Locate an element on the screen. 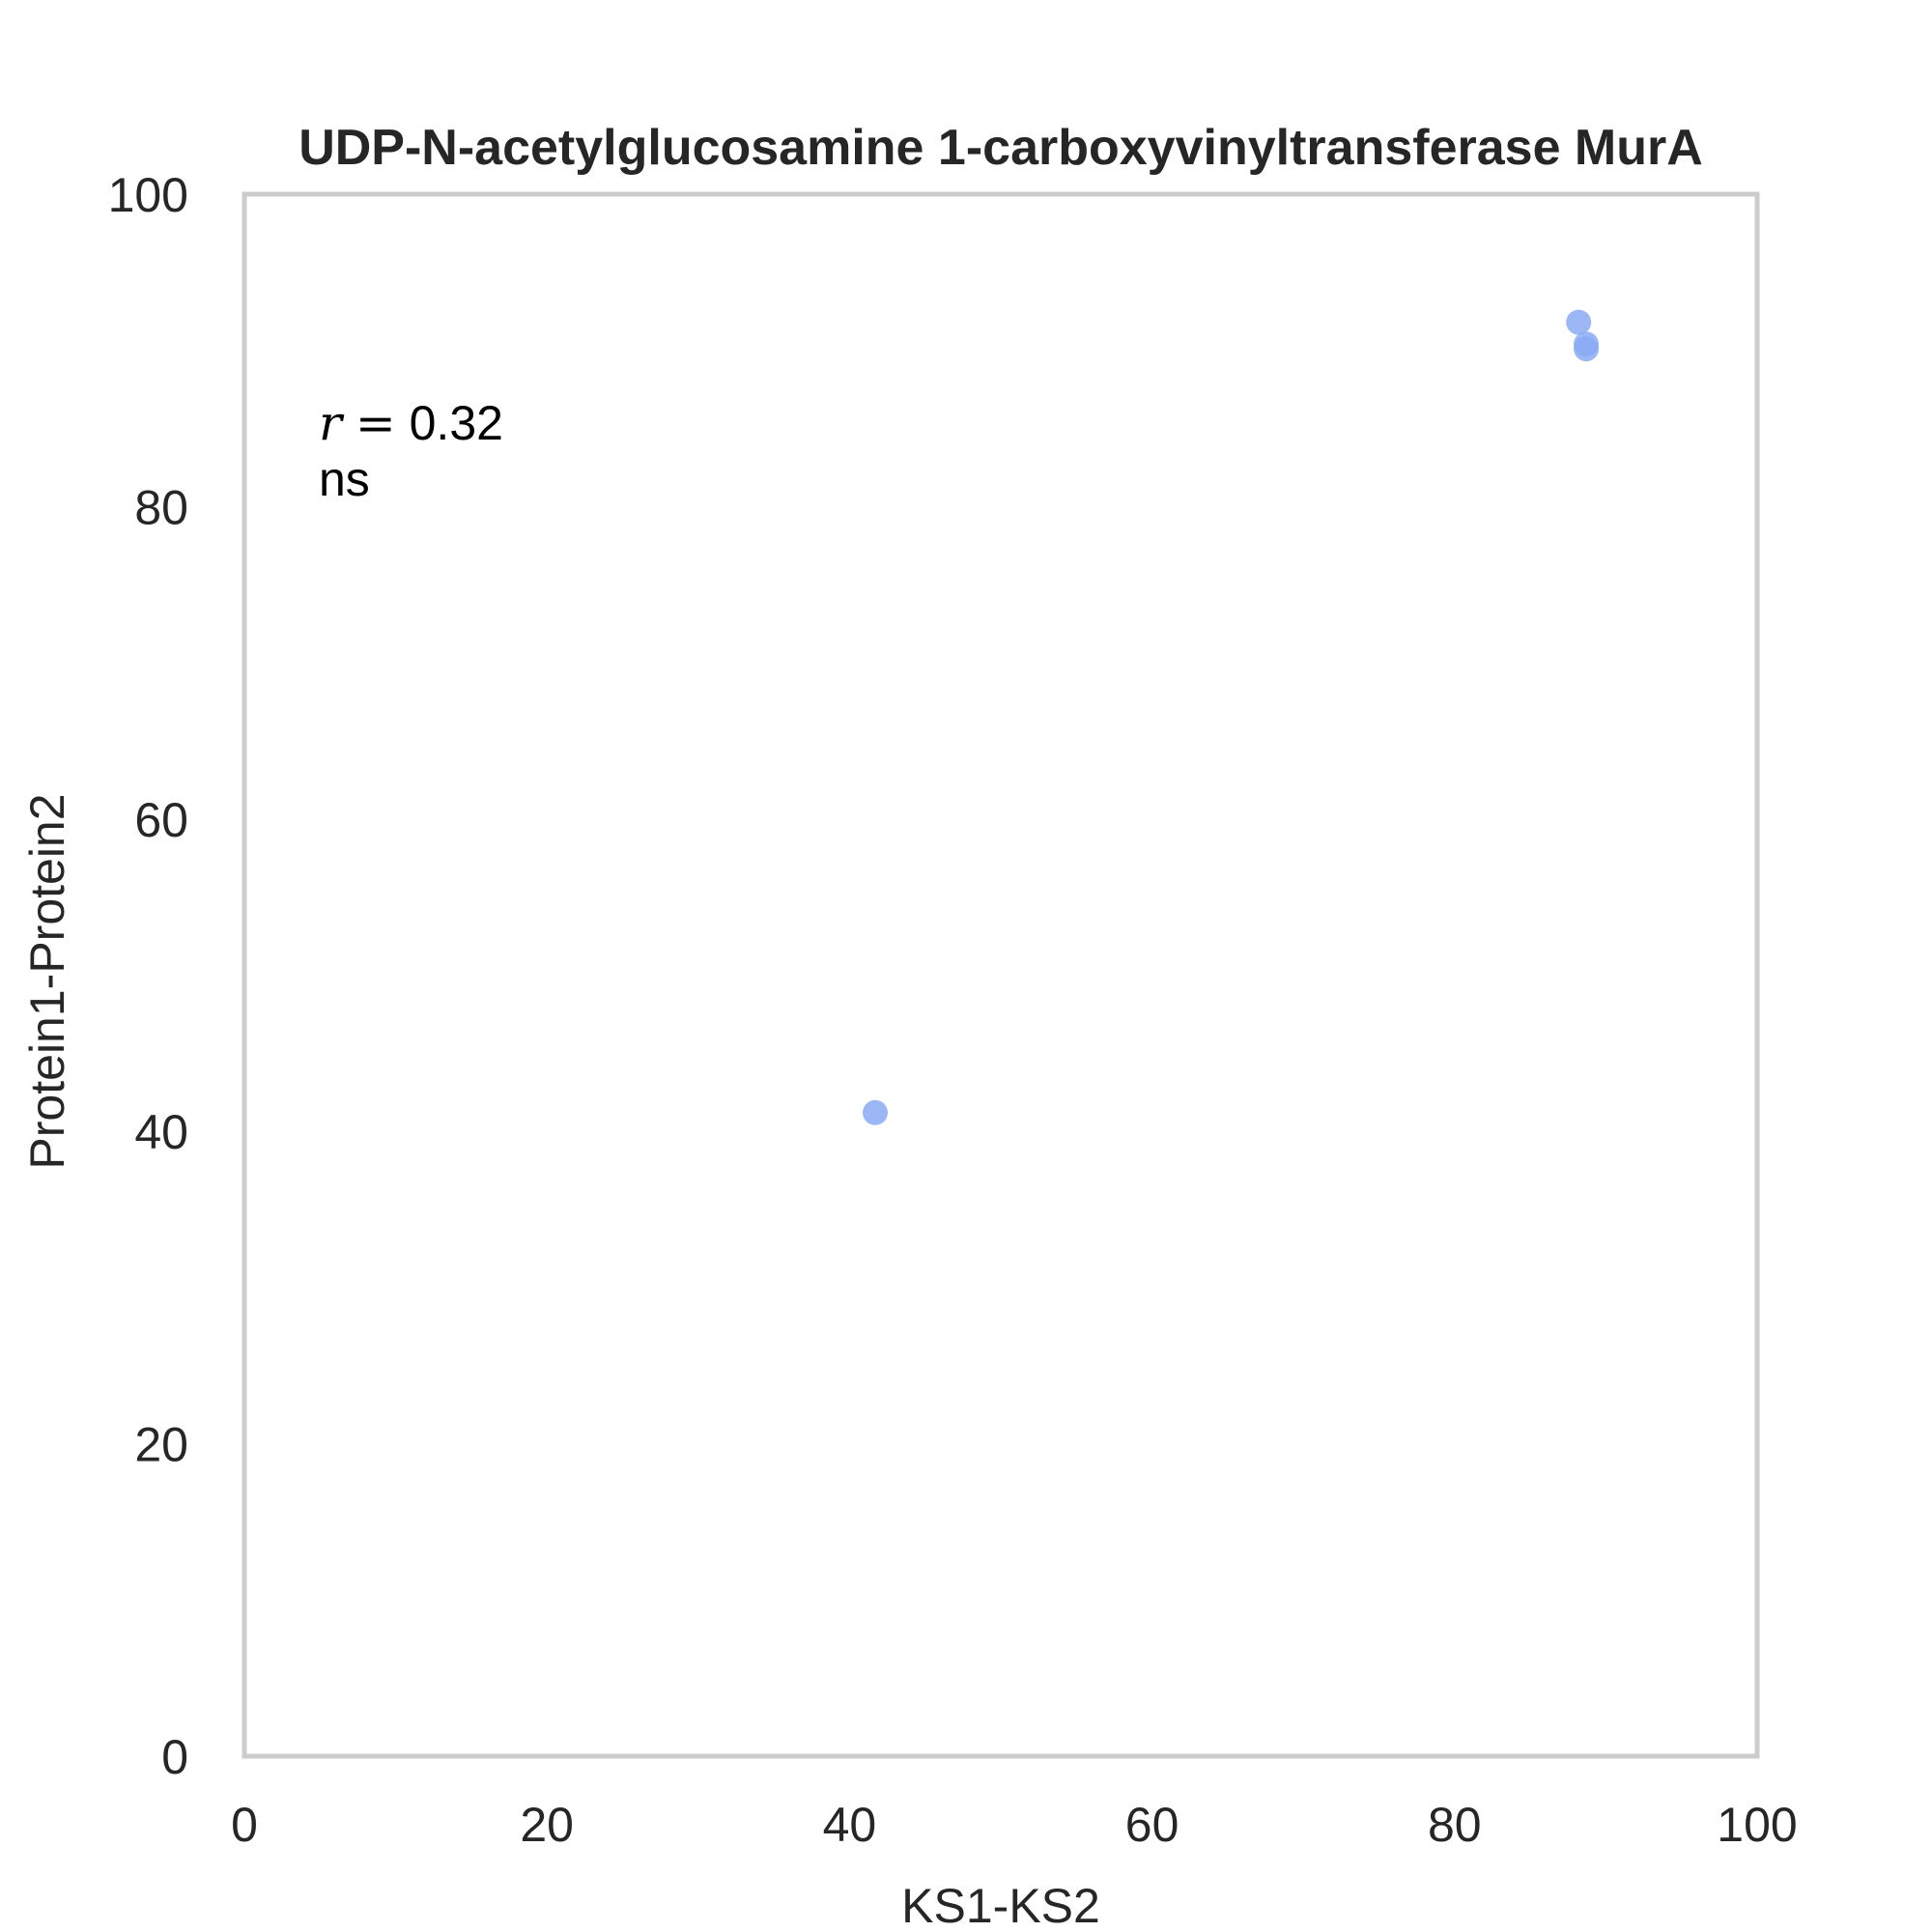  x-tick-label: 40 is located at coordinates (850, 1825).